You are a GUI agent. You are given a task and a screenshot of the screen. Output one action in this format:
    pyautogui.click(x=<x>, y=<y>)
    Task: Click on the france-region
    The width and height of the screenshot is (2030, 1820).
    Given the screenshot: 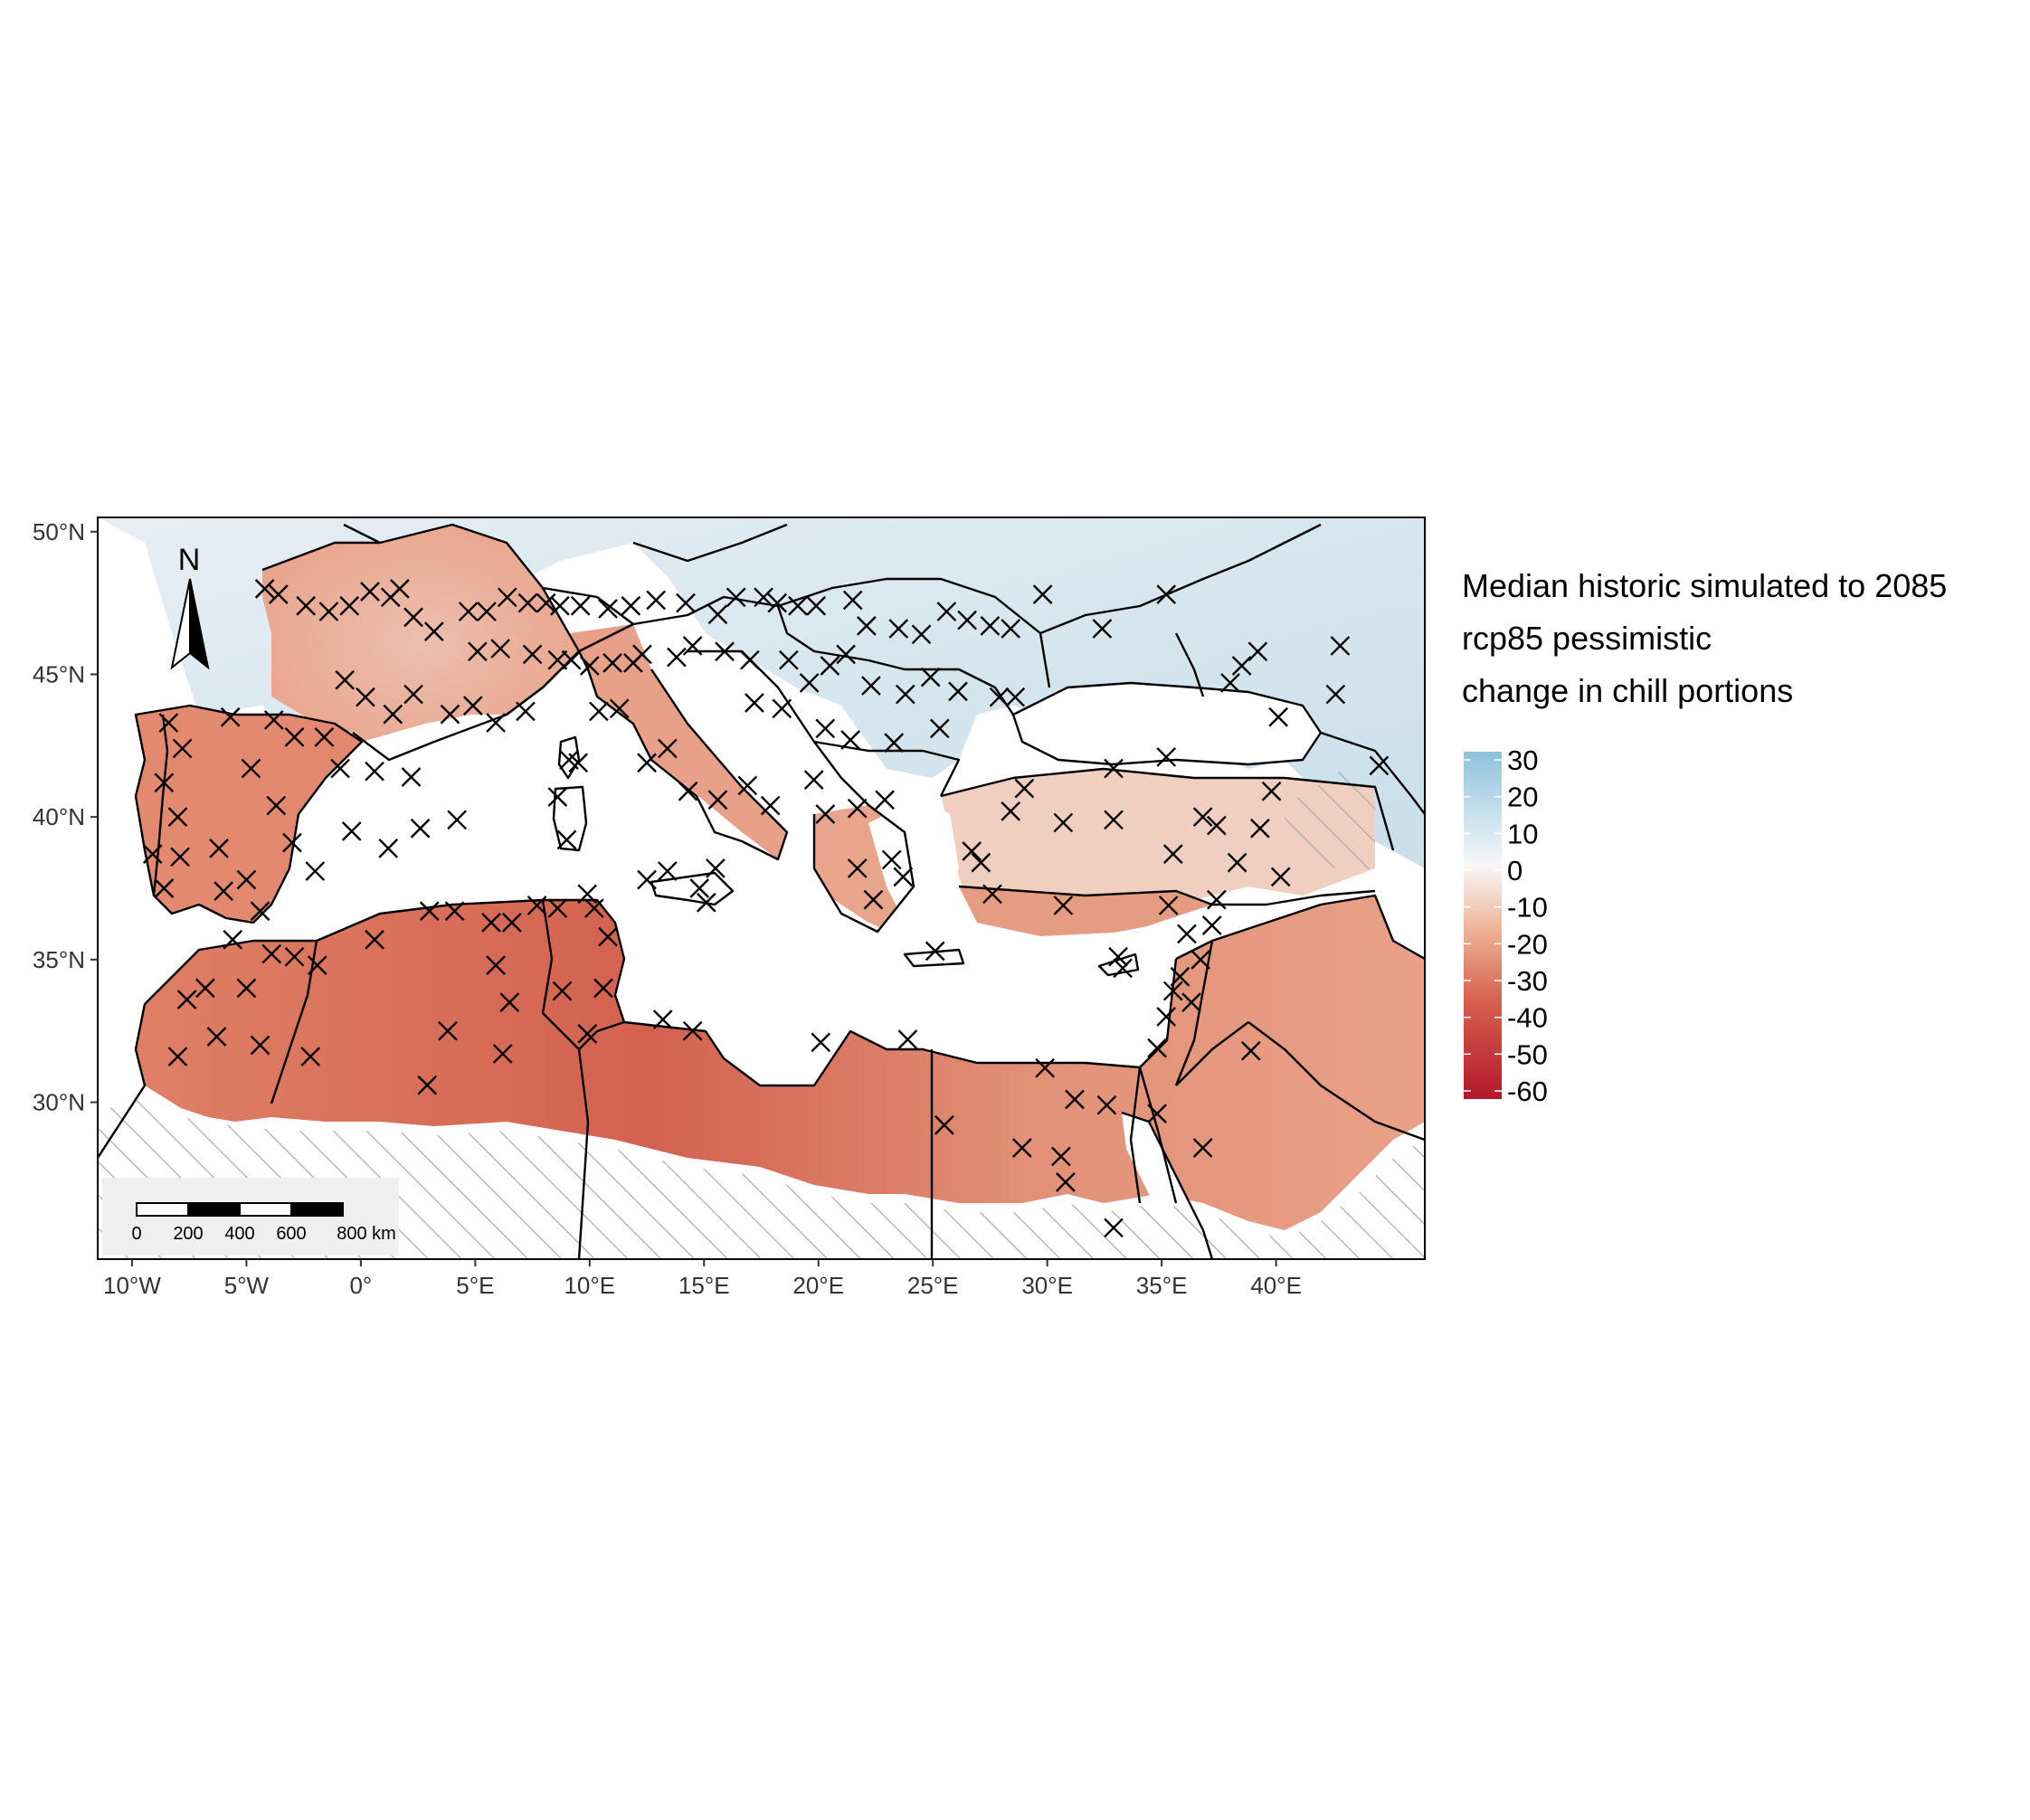 What is the action you would take?
    pyautogui.click(x=420, y=642)
    